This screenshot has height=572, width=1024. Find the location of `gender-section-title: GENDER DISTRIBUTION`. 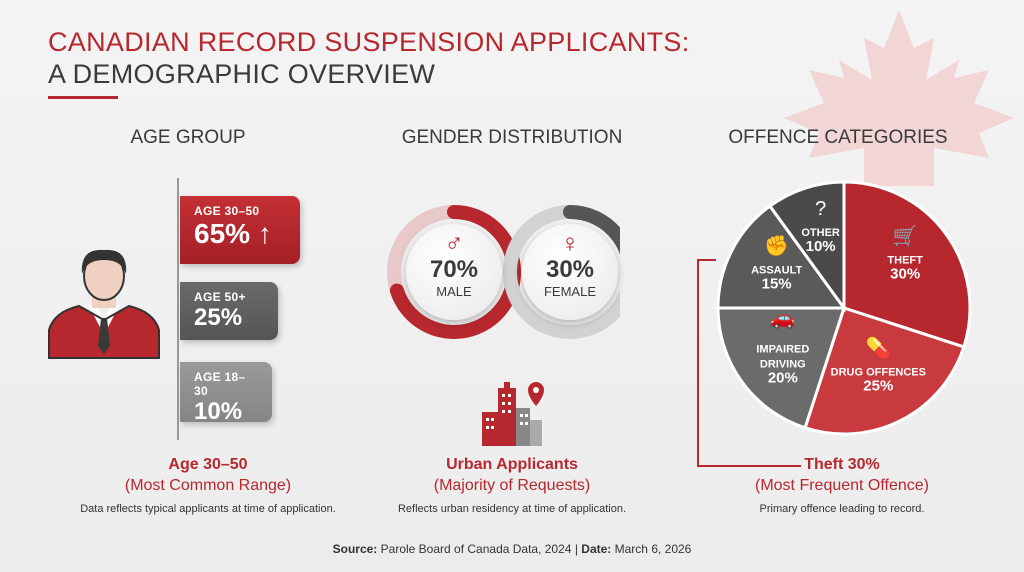

gender-section-title: GENDER DISTRIBUTION is located at coordinates (512, 137).